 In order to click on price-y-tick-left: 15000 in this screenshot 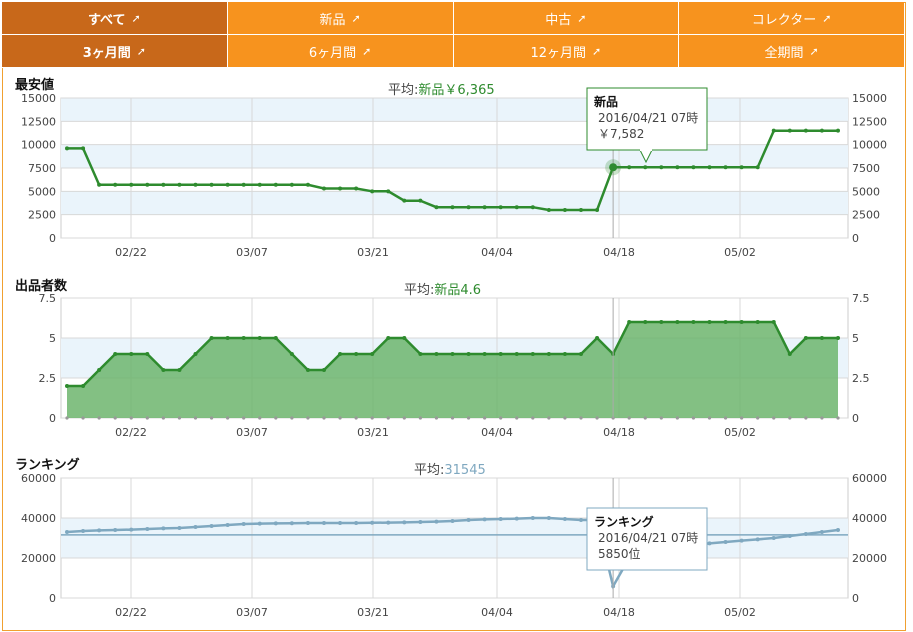, I will do `click(38, 98)`.